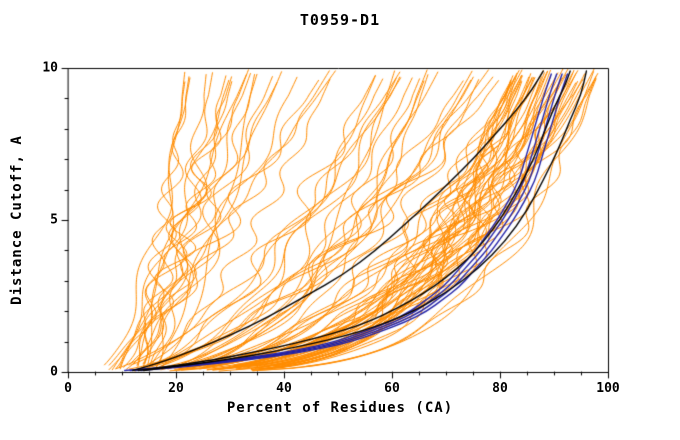  Describe the element at coordinates (500, 388) in the screenshot. I see `x-tick-label: 80` at that location.